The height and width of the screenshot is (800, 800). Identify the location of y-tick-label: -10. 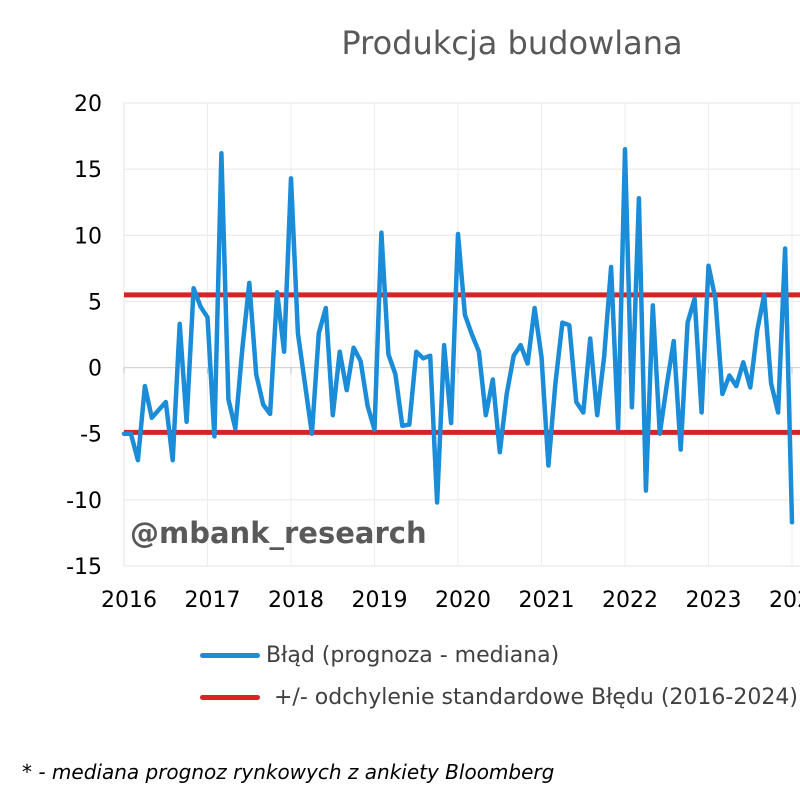
(84, 501).